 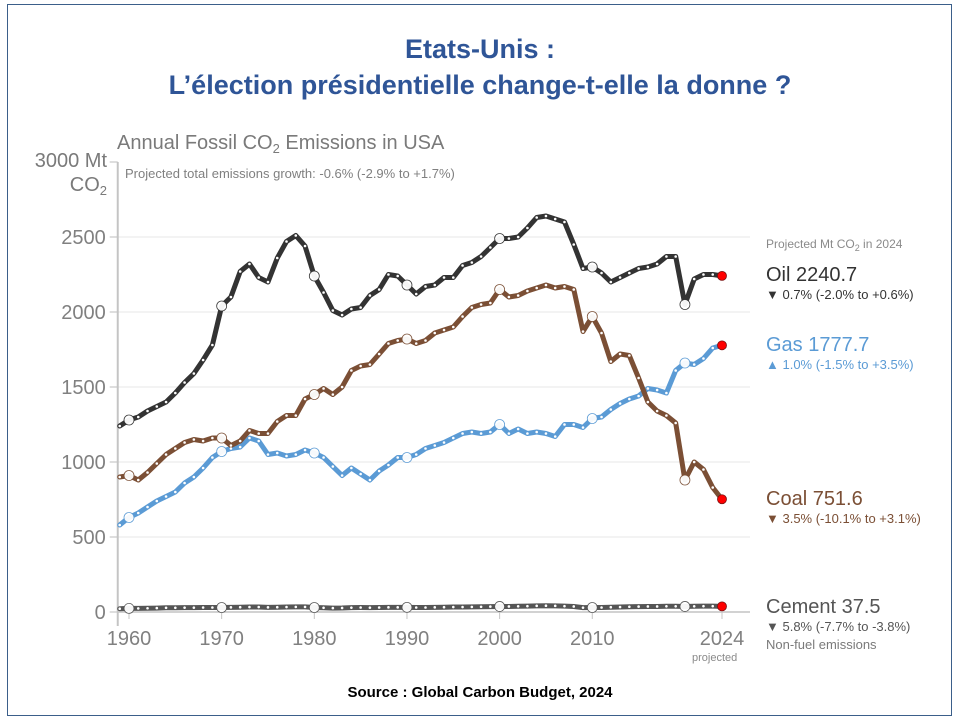 I want to click on year-marker-oil, so click(x=129, y=420).